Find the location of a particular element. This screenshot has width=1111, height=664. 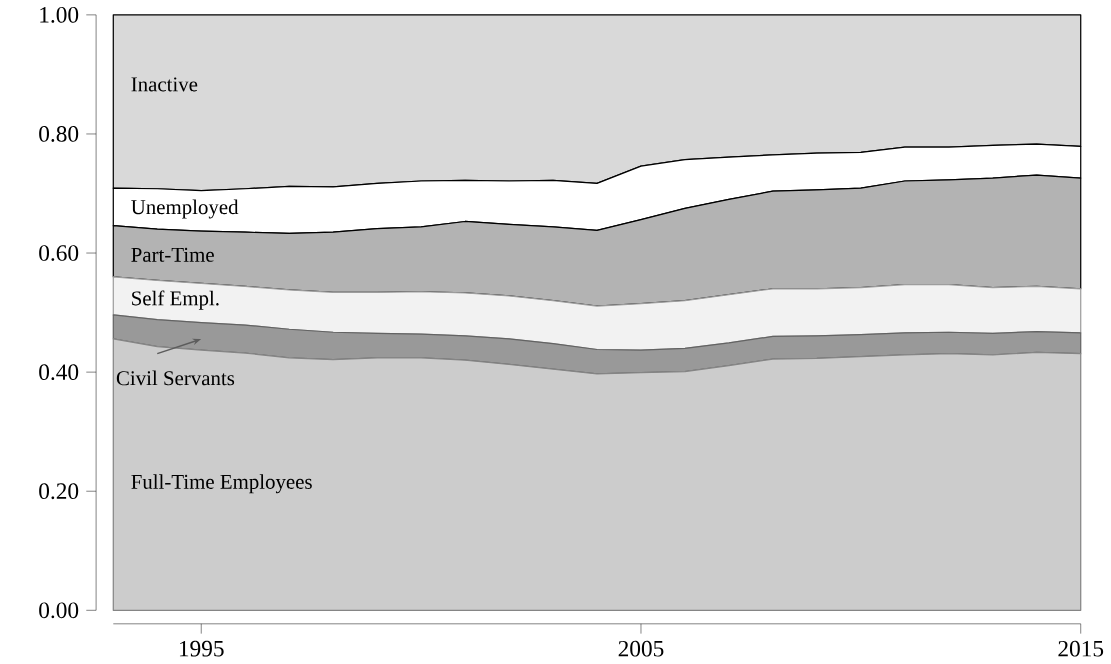

x-tick-label: 2015 is located at coordinates (1081, 649).